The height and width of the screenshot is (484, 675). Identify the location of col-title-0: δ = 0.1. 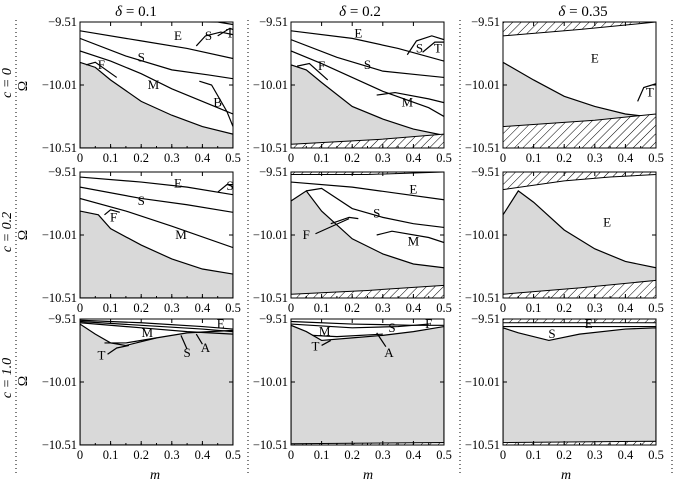
(136, 12).